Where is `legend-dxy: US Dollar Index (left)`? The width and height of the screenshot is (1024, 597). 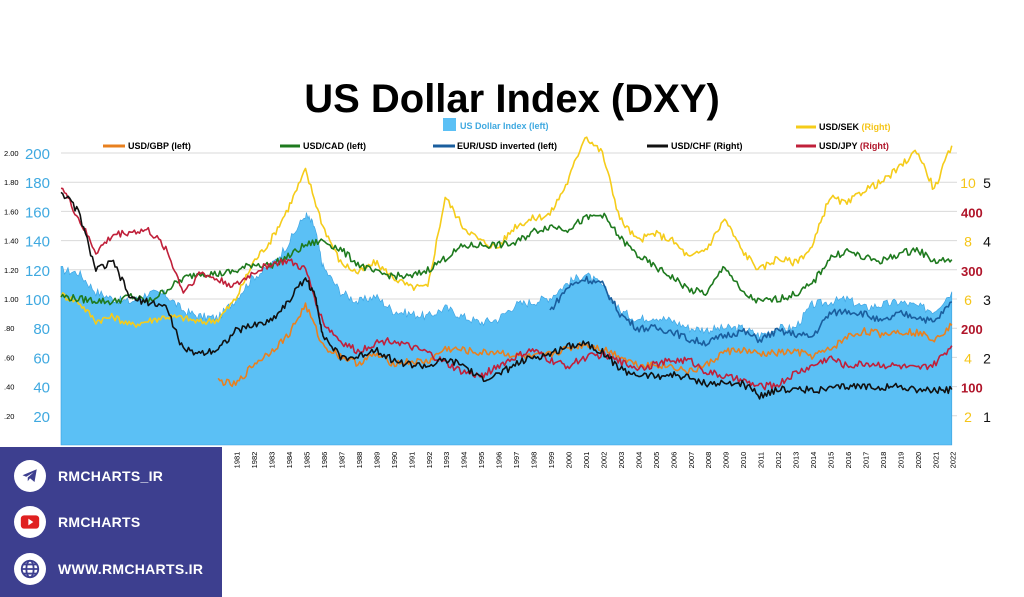 legend-dxy: US Dollar Index (left) is located at coordinates (504, 126).